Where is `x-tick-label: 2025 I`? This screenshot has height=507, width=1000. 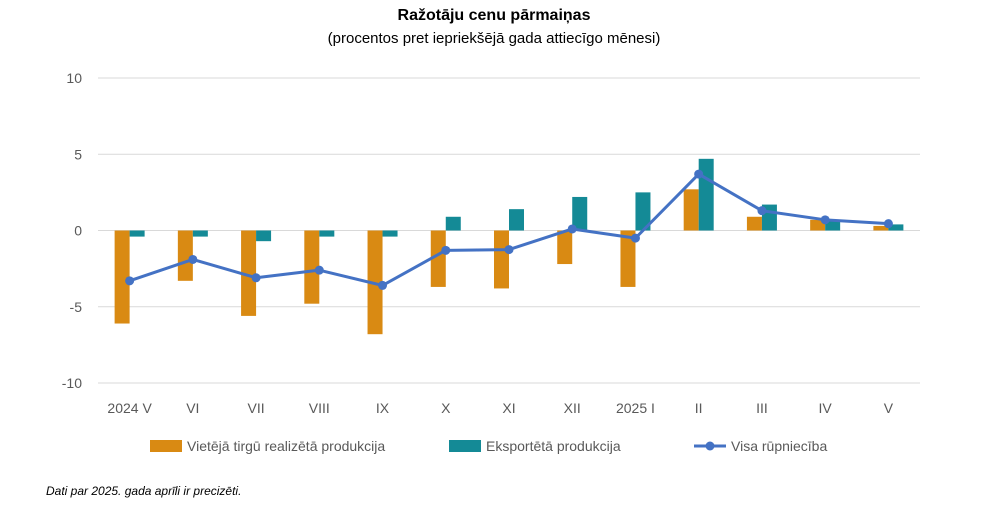
x-tick-label: 2025 I is located at coordinates (635, 408).